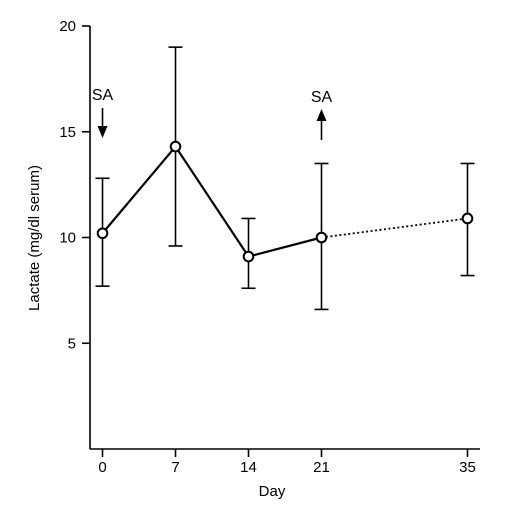 This screenshot has width=511, height=521. I want to click on y-tick-label: 5, so click(72, 343).